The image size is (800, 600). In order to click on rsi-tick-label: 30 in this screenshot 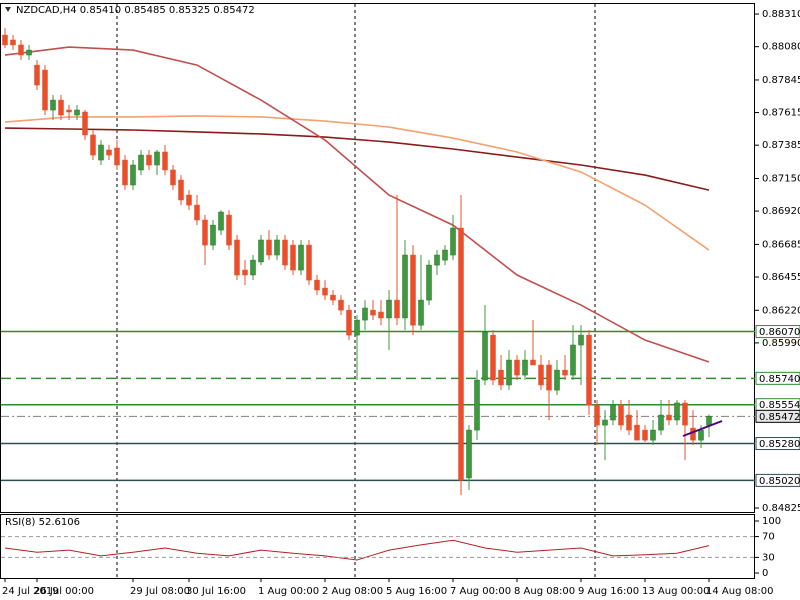, I will do `click(768, 557)`.